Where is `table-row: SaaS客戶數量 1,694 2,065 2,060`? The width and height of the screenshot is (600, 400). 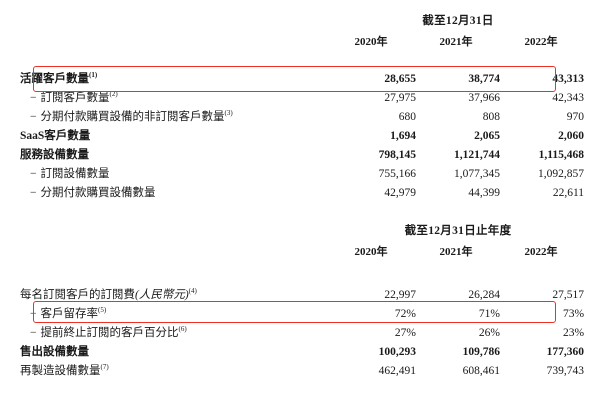 table-row: SaaS客戶數量 1,694 2,065 2,060 is located at coordinates (300, 135).